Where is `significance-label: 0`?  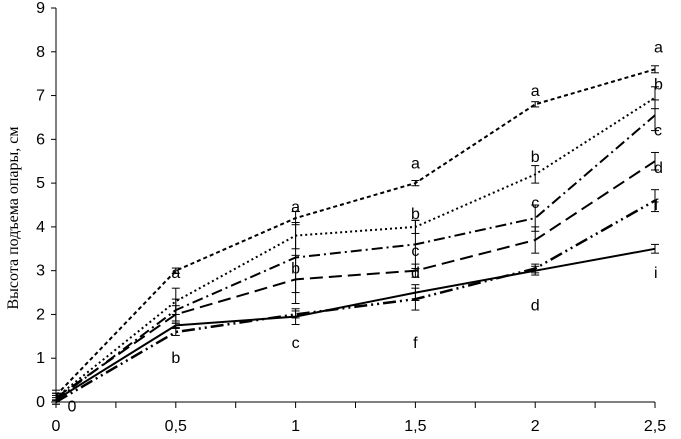 significance-label: 0 is located at coordinates (72, 406).